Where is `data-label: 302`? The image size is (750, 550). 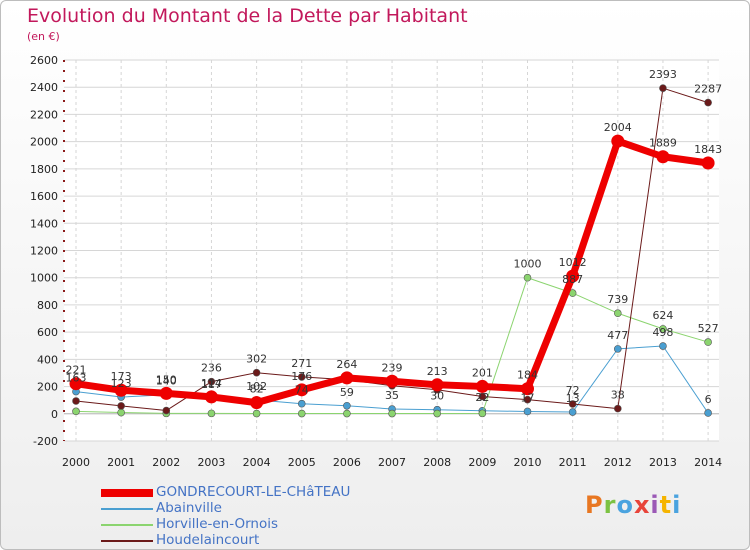 data-label: 302 is located at coordinates (256, 359).